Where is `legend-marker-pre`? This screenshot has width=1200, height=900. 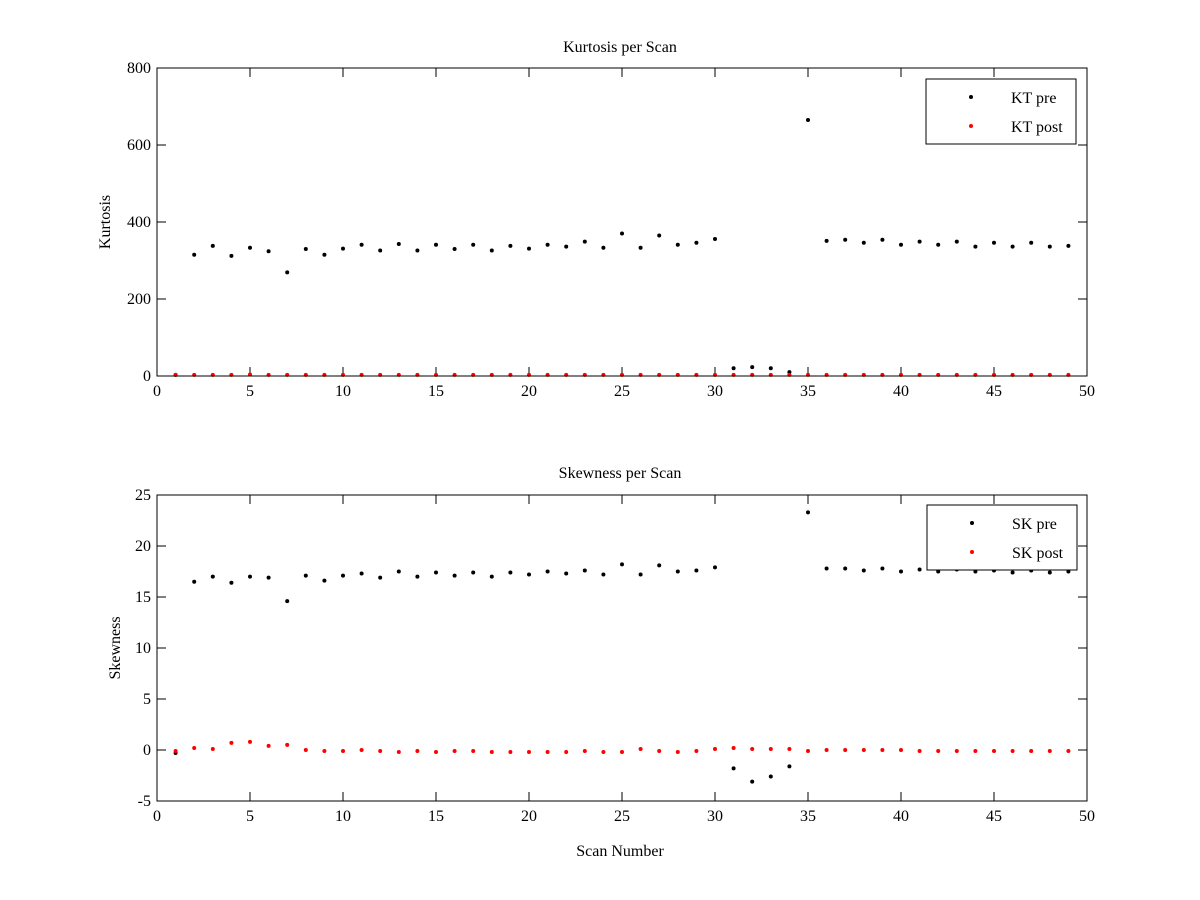
legend-marker-pre is located at coordinates (972, 523).